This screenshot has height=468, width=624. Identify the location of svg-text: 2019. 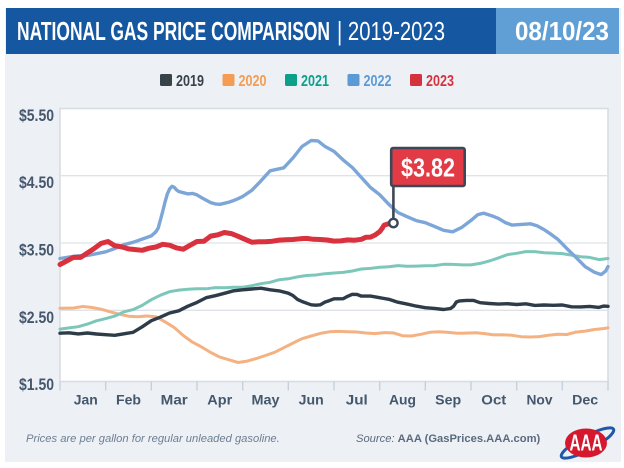
(190, 81).